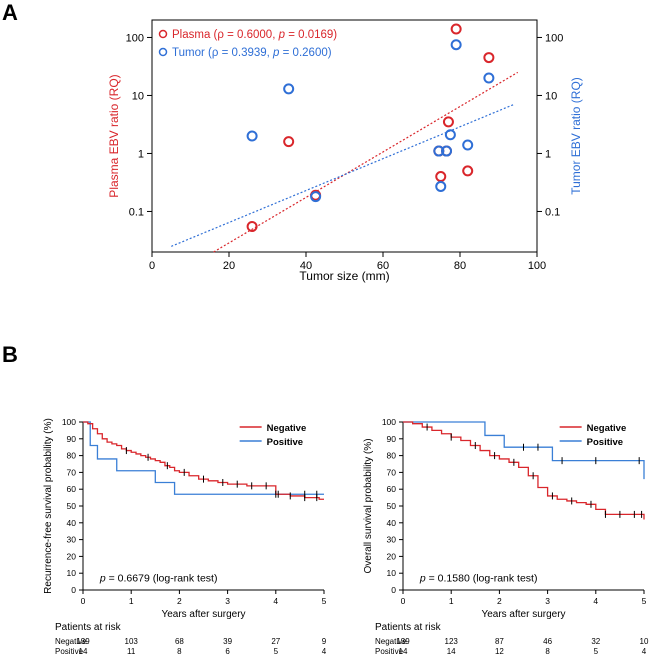 The width and height of the screenshot is (650, 655). I want to click on y-tick-label-left: 10, so click(138, 96).